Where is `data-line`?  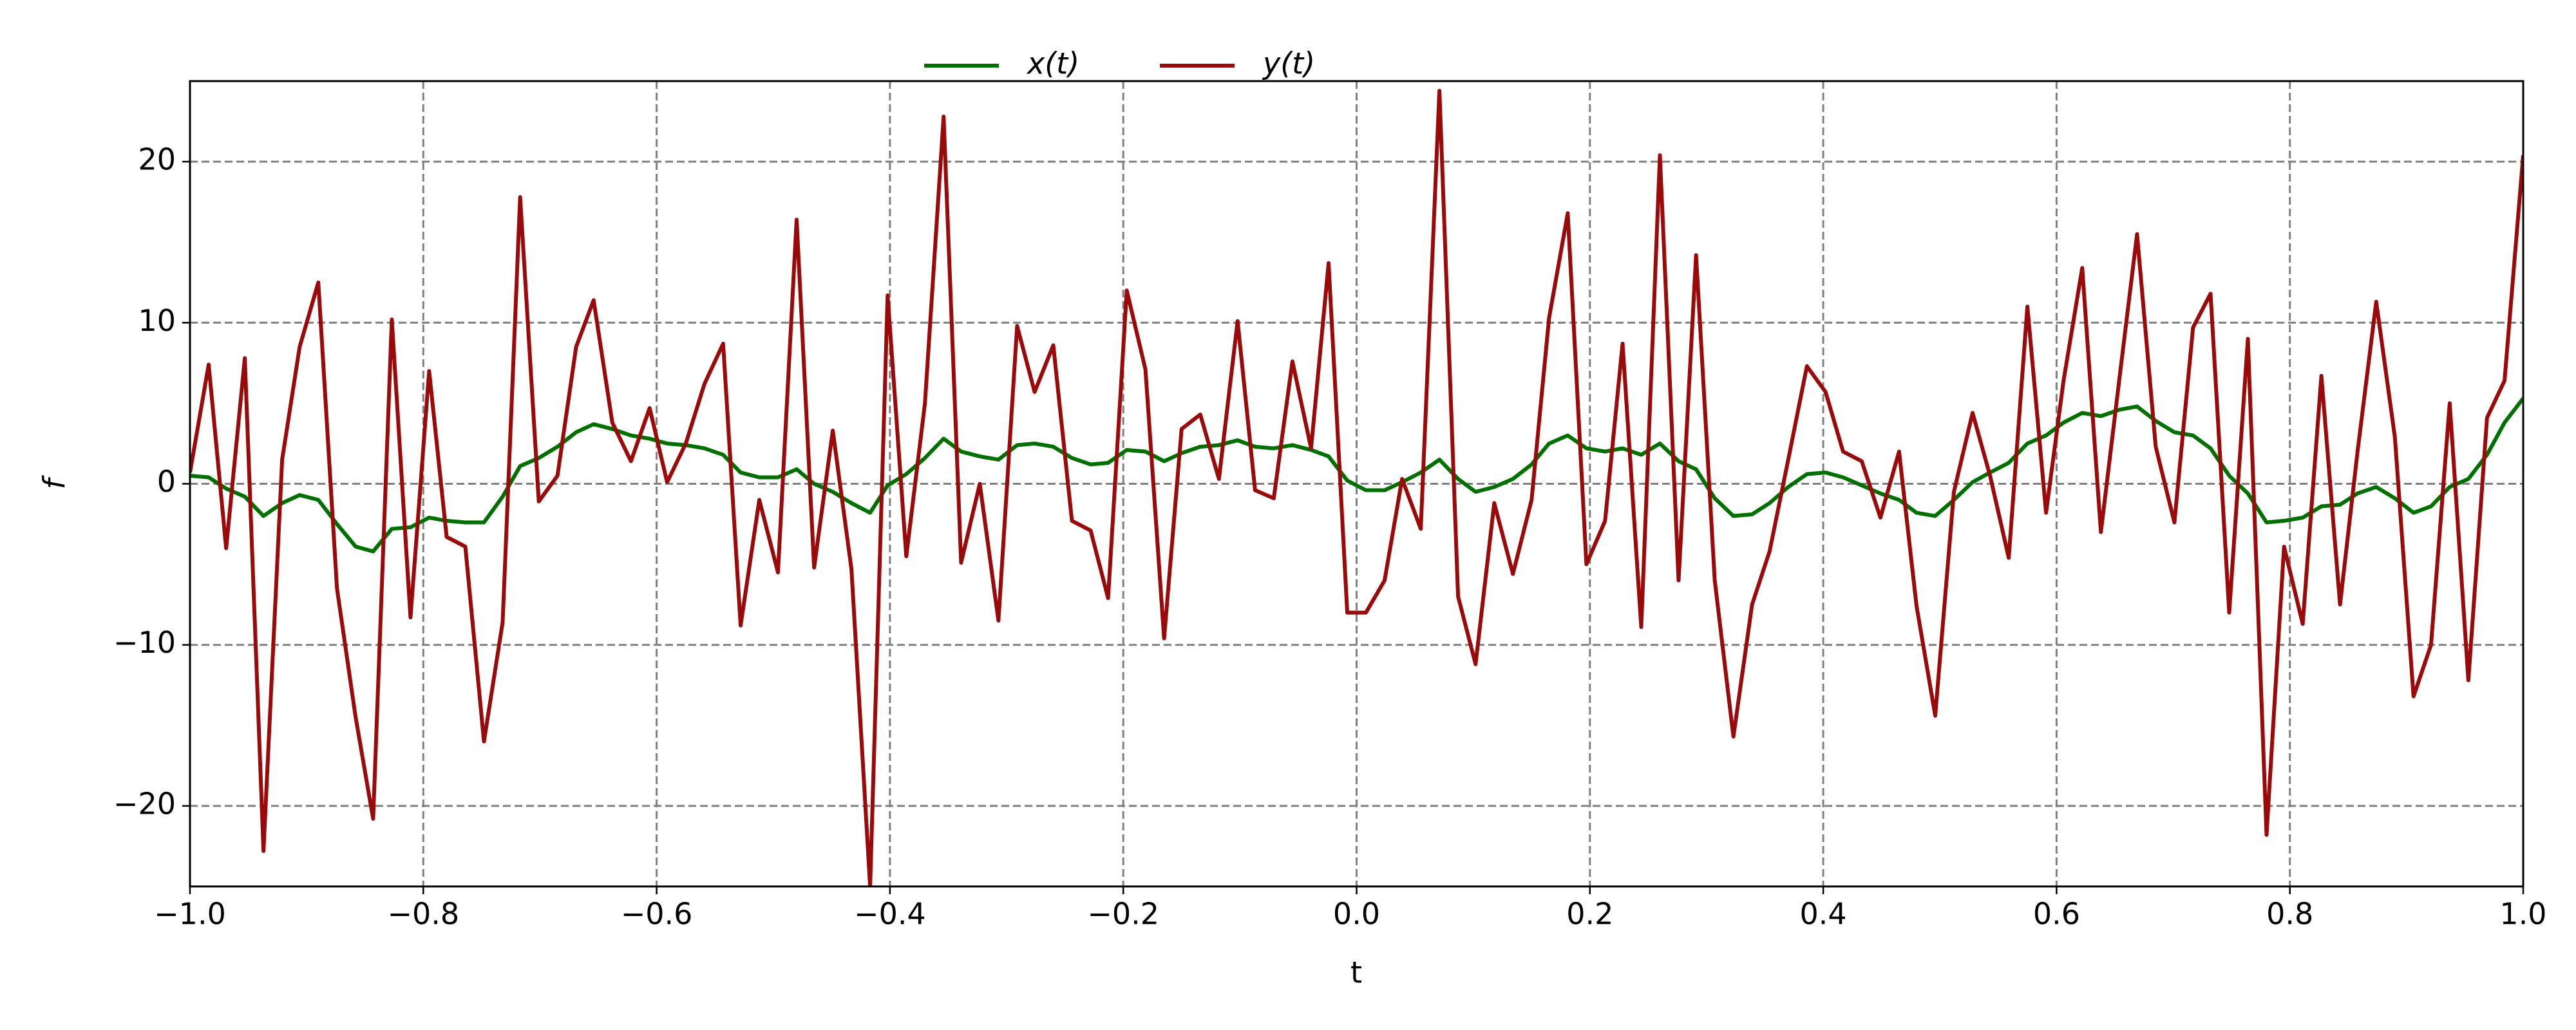 data-line is located at coordinates (1356, 475).